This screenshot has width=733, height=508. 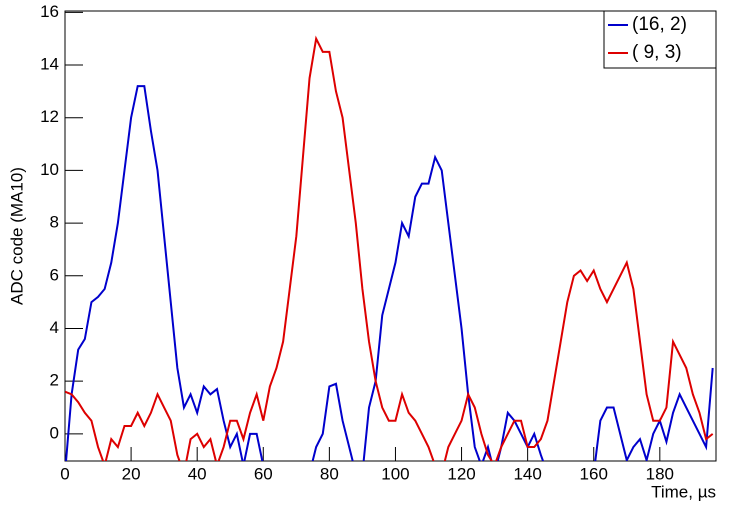 What do you see at coordinates (197, 473) in the screenshot?
I see `x-tick-label: 40` at bounding box center [197, 473].